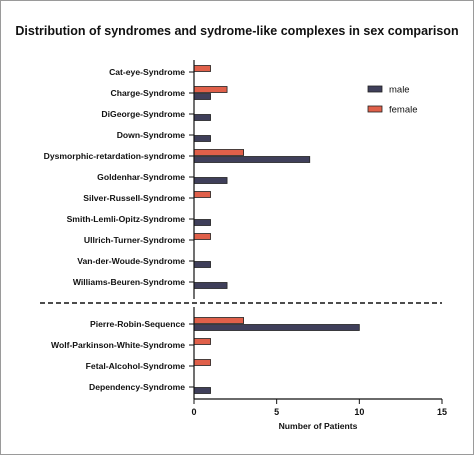 The width and height of the screenshot is (474, 455). I want to click on x-tick-label-0: 0, so click(193, 412).